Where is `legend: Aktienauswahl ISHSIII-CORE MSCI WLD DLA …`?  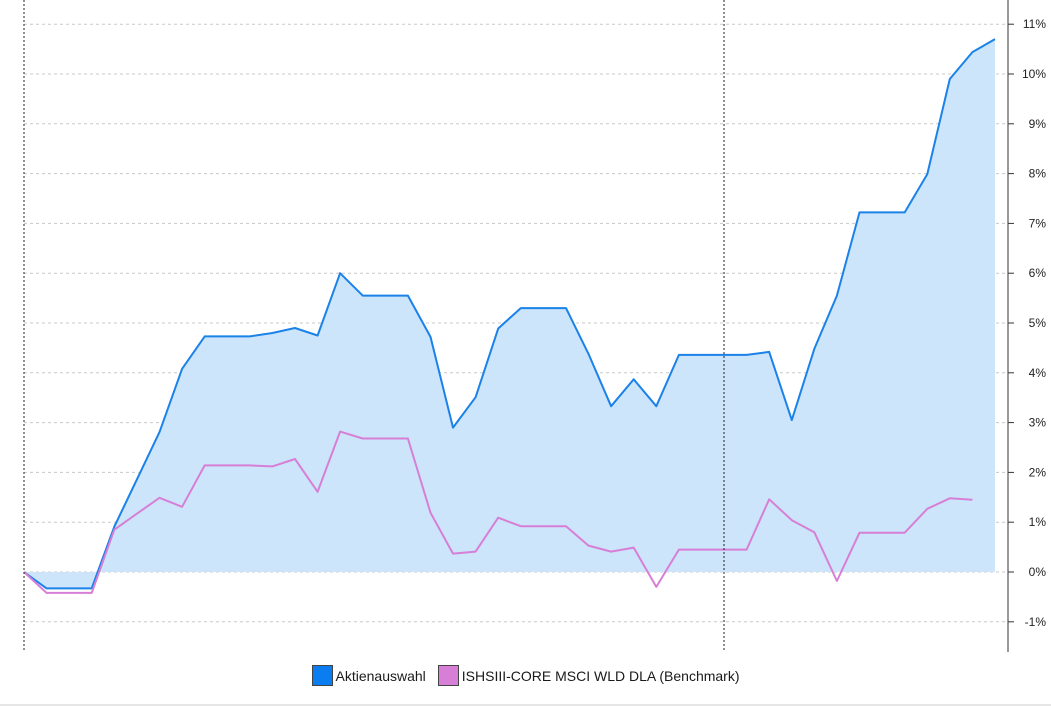
legend: Aktienauswahl ISHSIII-CORE MSCI WLD DLA … is located at coordinates (525, 675).